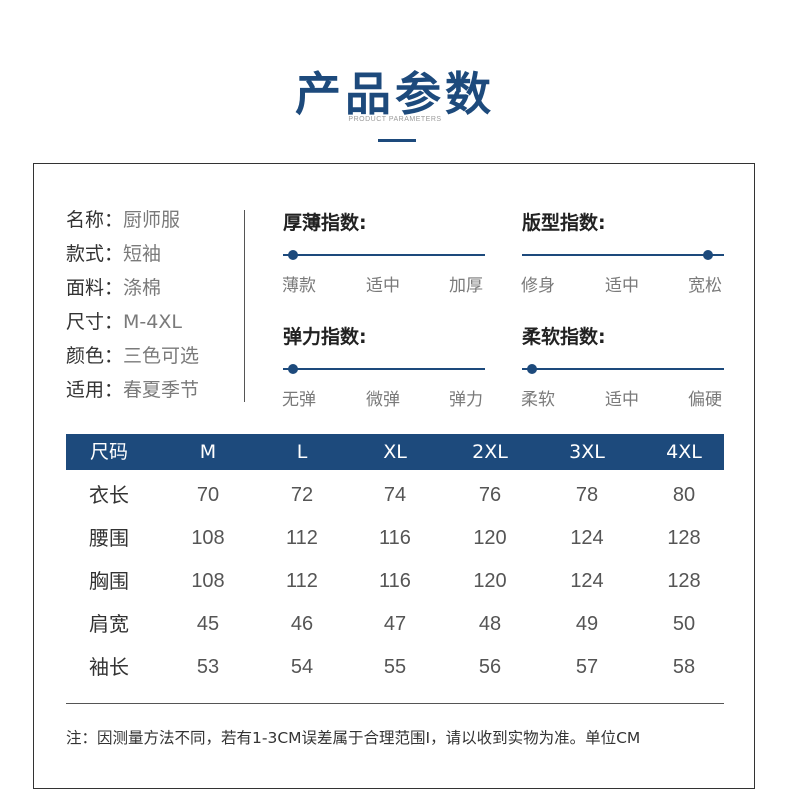  Describe the element at coordinates (208, 495) in the screenshot. I see `table-cell: 70` at that location.